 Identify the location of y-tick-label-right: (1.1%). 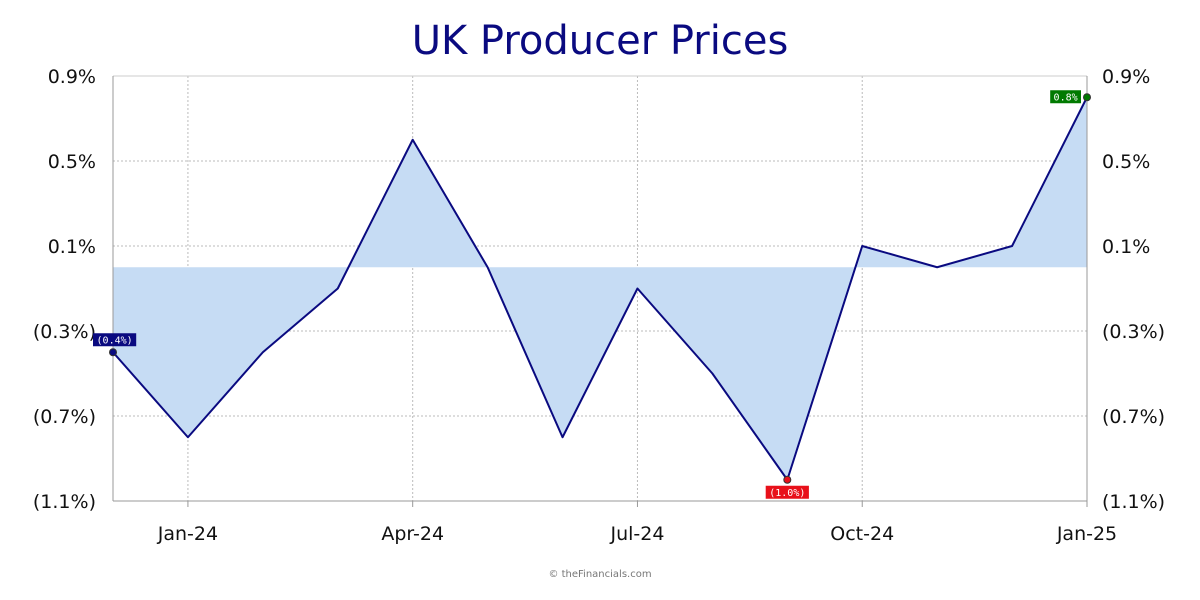
(1133, 502).